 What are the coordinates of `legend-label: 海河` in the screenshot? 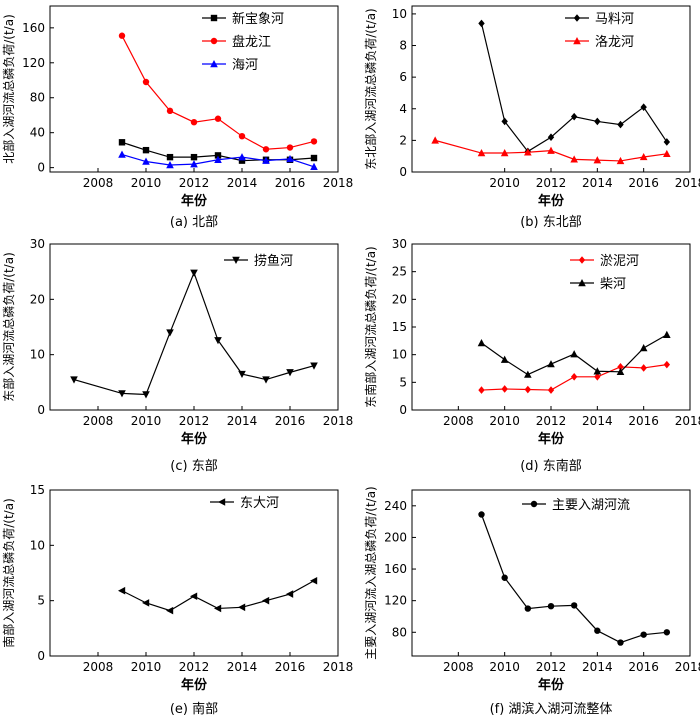 It's located at (245, 65).